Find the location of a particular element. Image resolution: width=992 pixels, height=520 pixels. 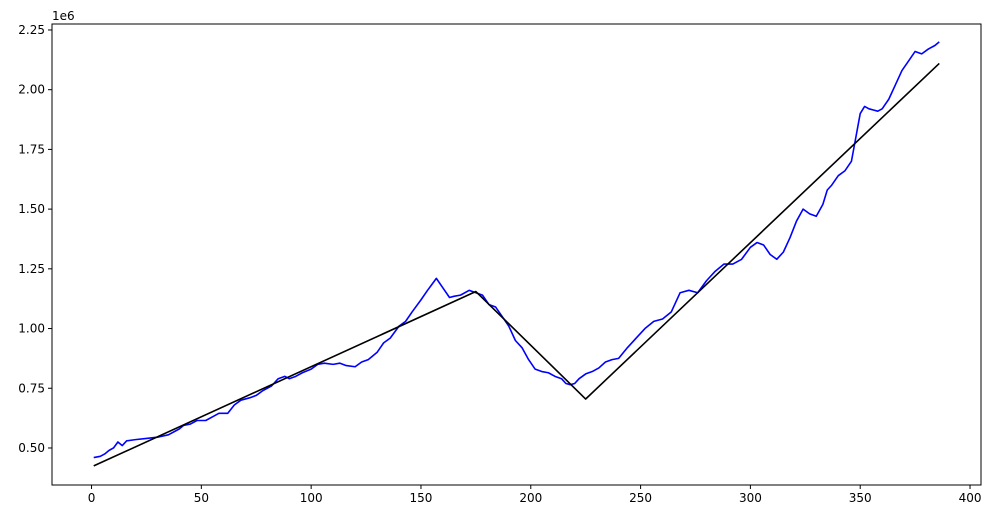

x-tick-label: 400 is located at coordinates (970, 498).